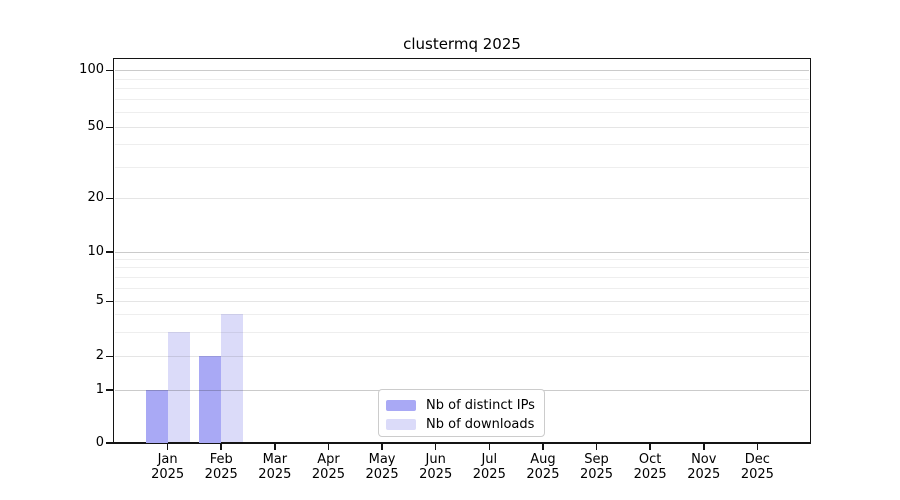  I want to click on x-tick-label: Jan 2025, so click(168, 467).